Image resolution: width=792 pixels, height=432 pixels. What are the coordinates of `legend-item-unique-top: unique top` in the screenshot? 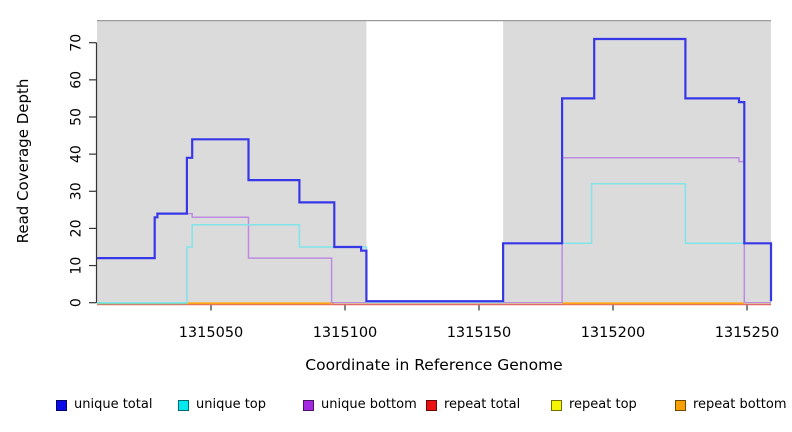 It's located at (222, 405).